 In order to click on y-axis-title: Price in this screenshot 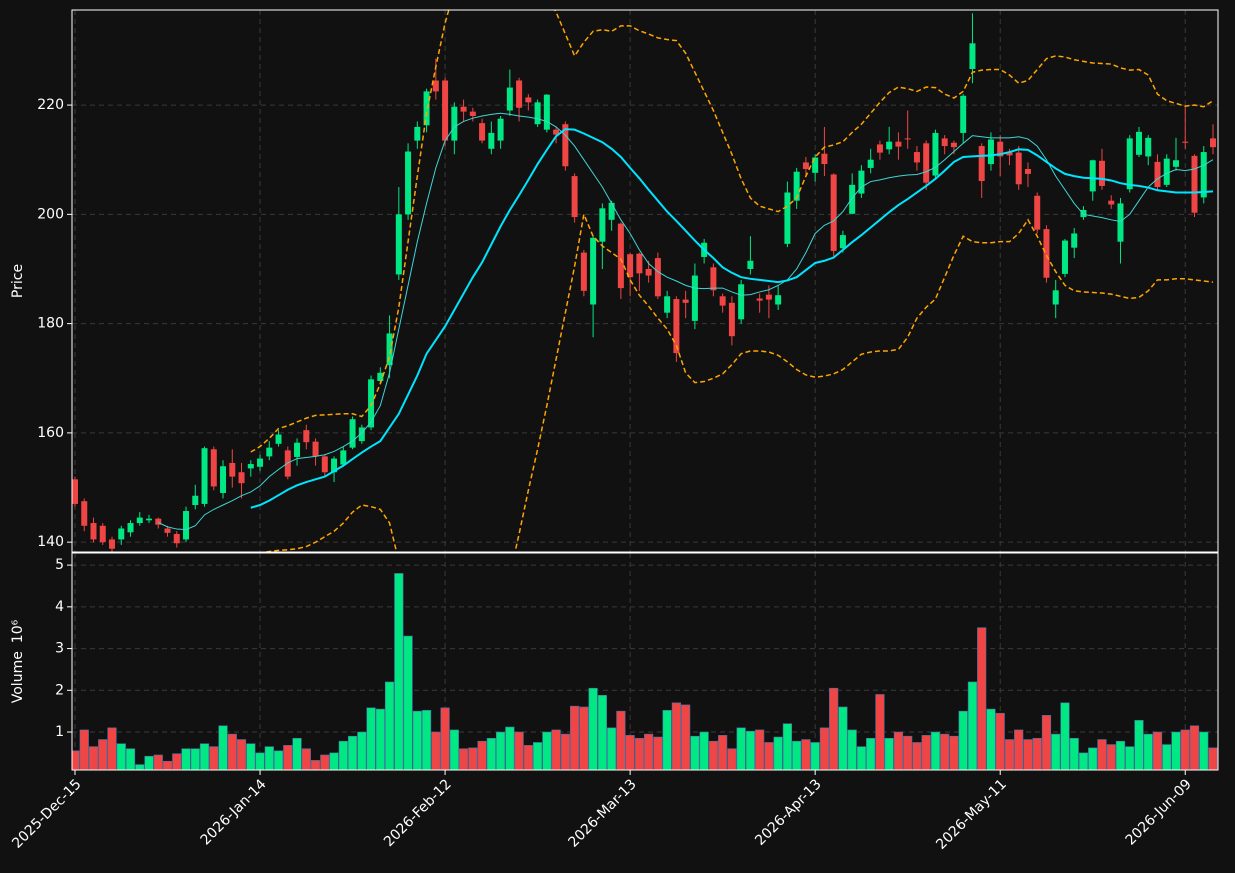, I will do `click(18, 281)`.